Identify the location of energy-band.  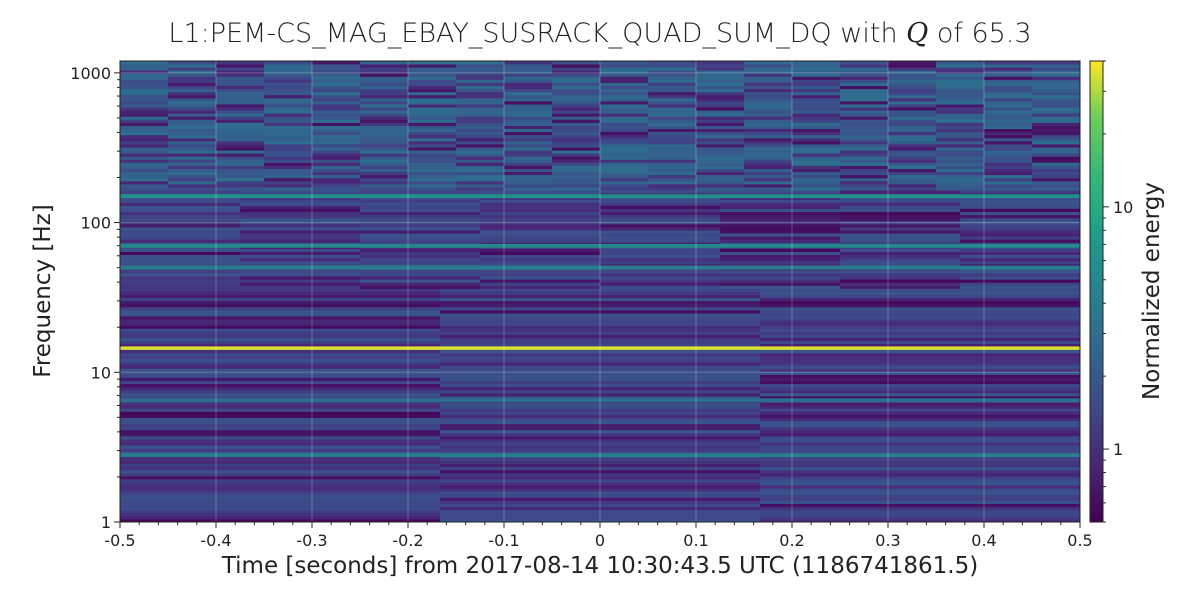
(600, 348).